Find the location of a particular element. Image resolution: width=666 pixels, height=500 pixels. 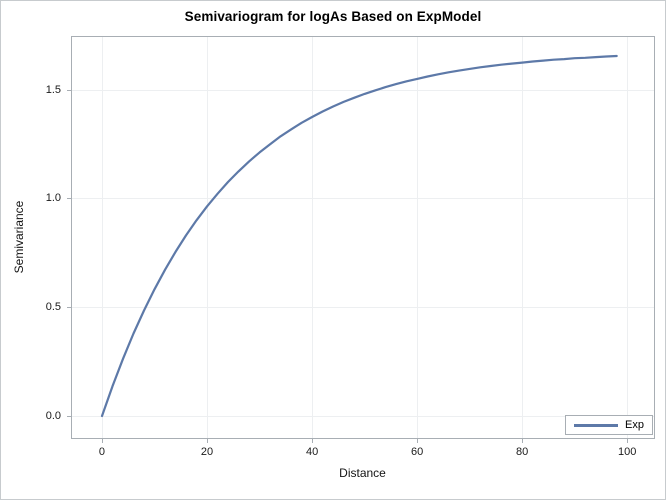

x-tick-label: 40 is located at coordinates (312, 452).